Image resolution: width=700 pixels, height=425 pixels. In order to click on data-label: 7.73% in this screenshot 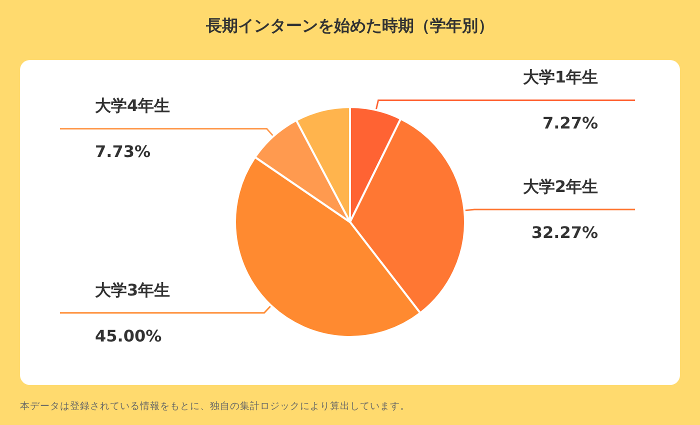, I will do `click(123, 152)`.